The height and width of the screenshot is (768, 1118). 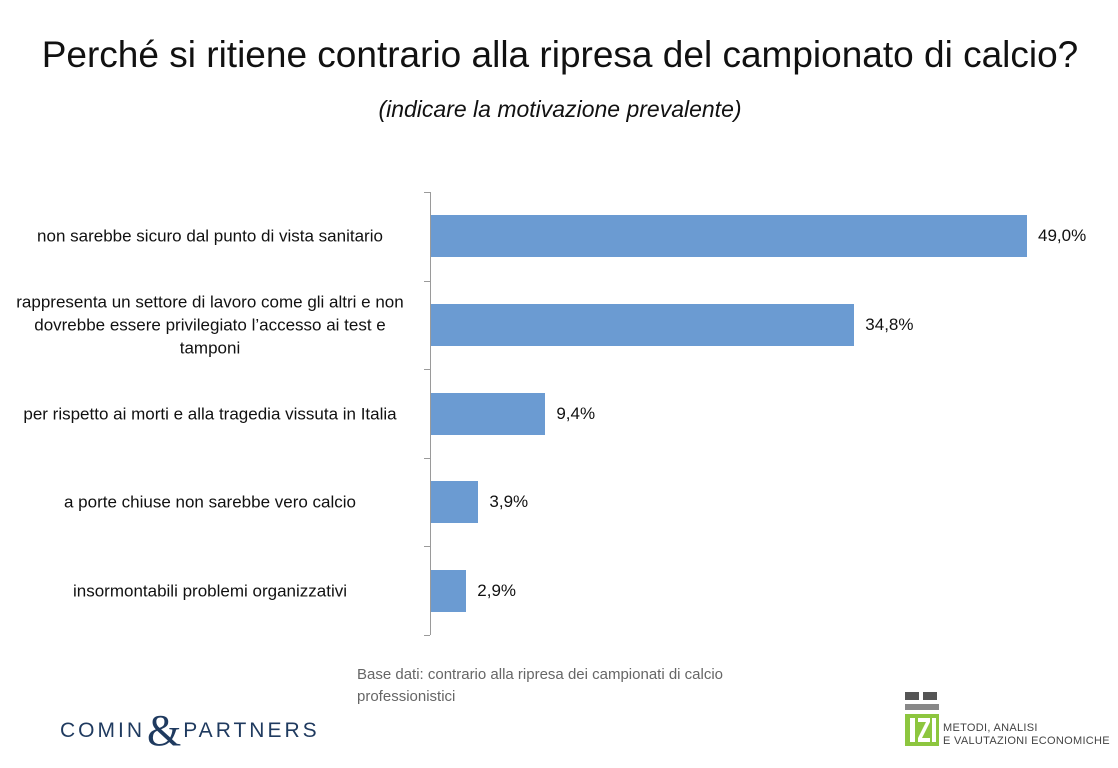 I want to click on logo-text: PARTNERS, so click(x=251, y=730).